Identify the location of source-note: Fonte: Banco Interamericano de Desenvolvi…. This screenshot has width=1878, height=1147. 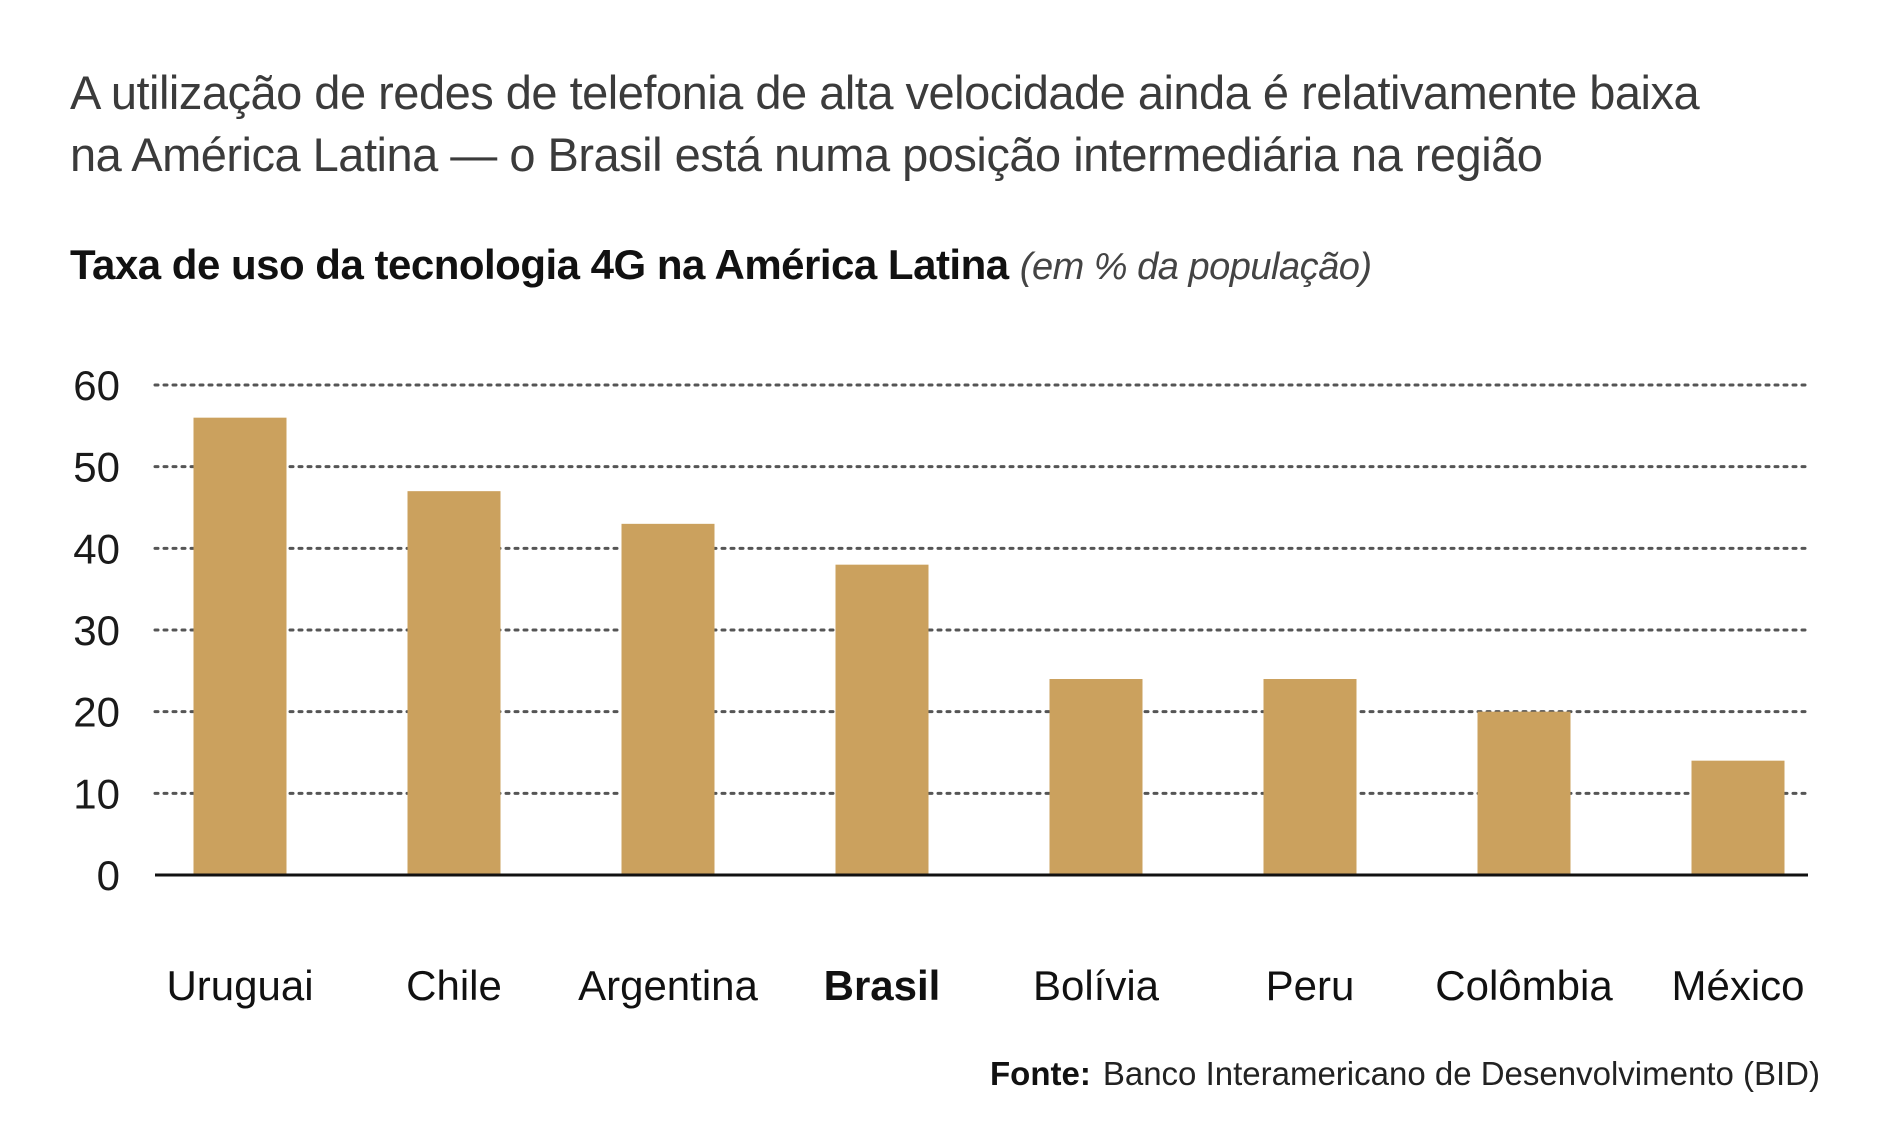
(1405, 1074).